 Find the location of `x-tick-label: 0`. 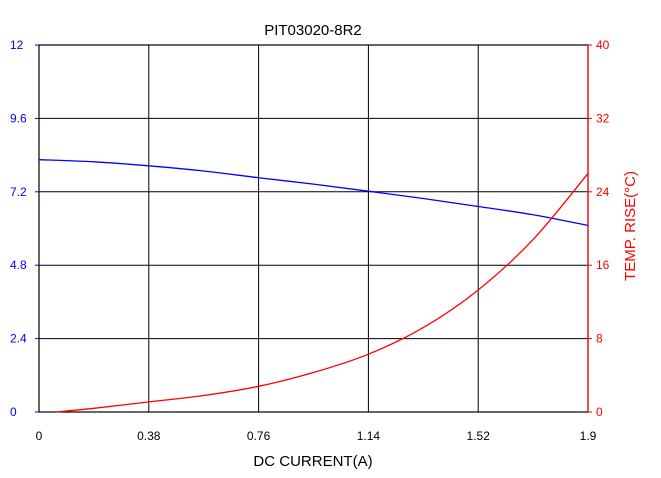

x-tick-label: 0 is located at coordinates (39, 436).